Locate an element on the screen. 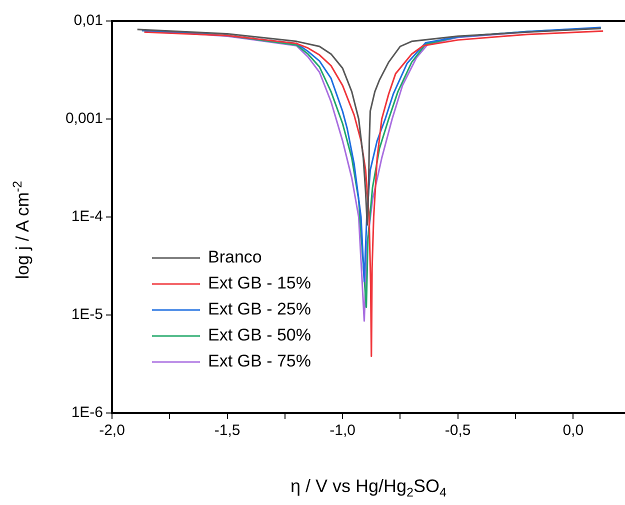 The image size is (625, 505). legend-label: Branco is located at coordinates (235, 257).